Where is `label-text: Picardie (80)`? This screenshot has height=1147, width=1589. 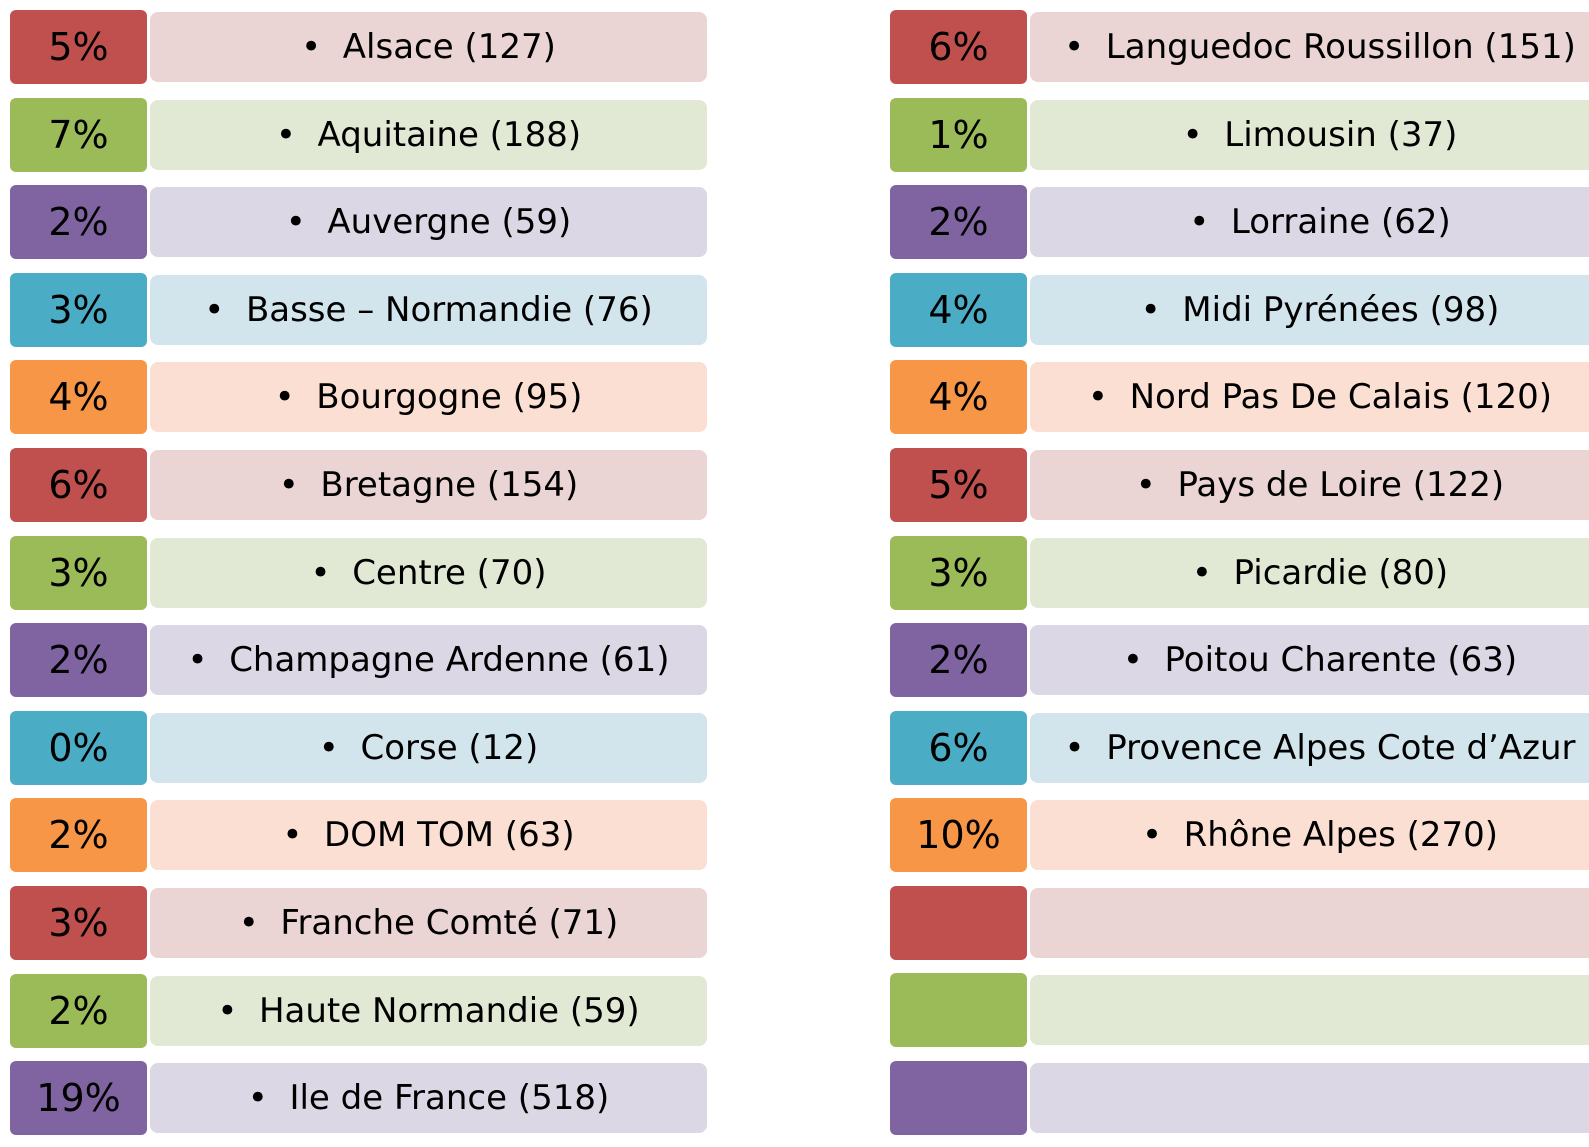
label-text: Picardie (80) is located at coordinates (1320, 573).